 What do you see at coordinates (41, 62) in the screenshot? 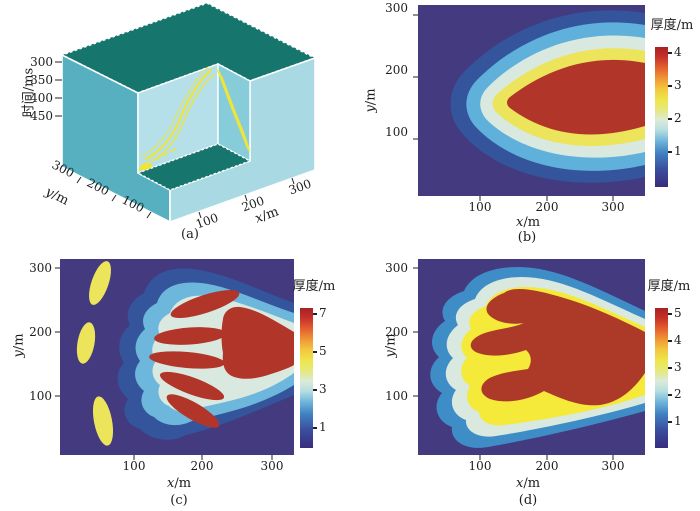
I see `time-tick-300: 300` at bounding box center [41, 62].